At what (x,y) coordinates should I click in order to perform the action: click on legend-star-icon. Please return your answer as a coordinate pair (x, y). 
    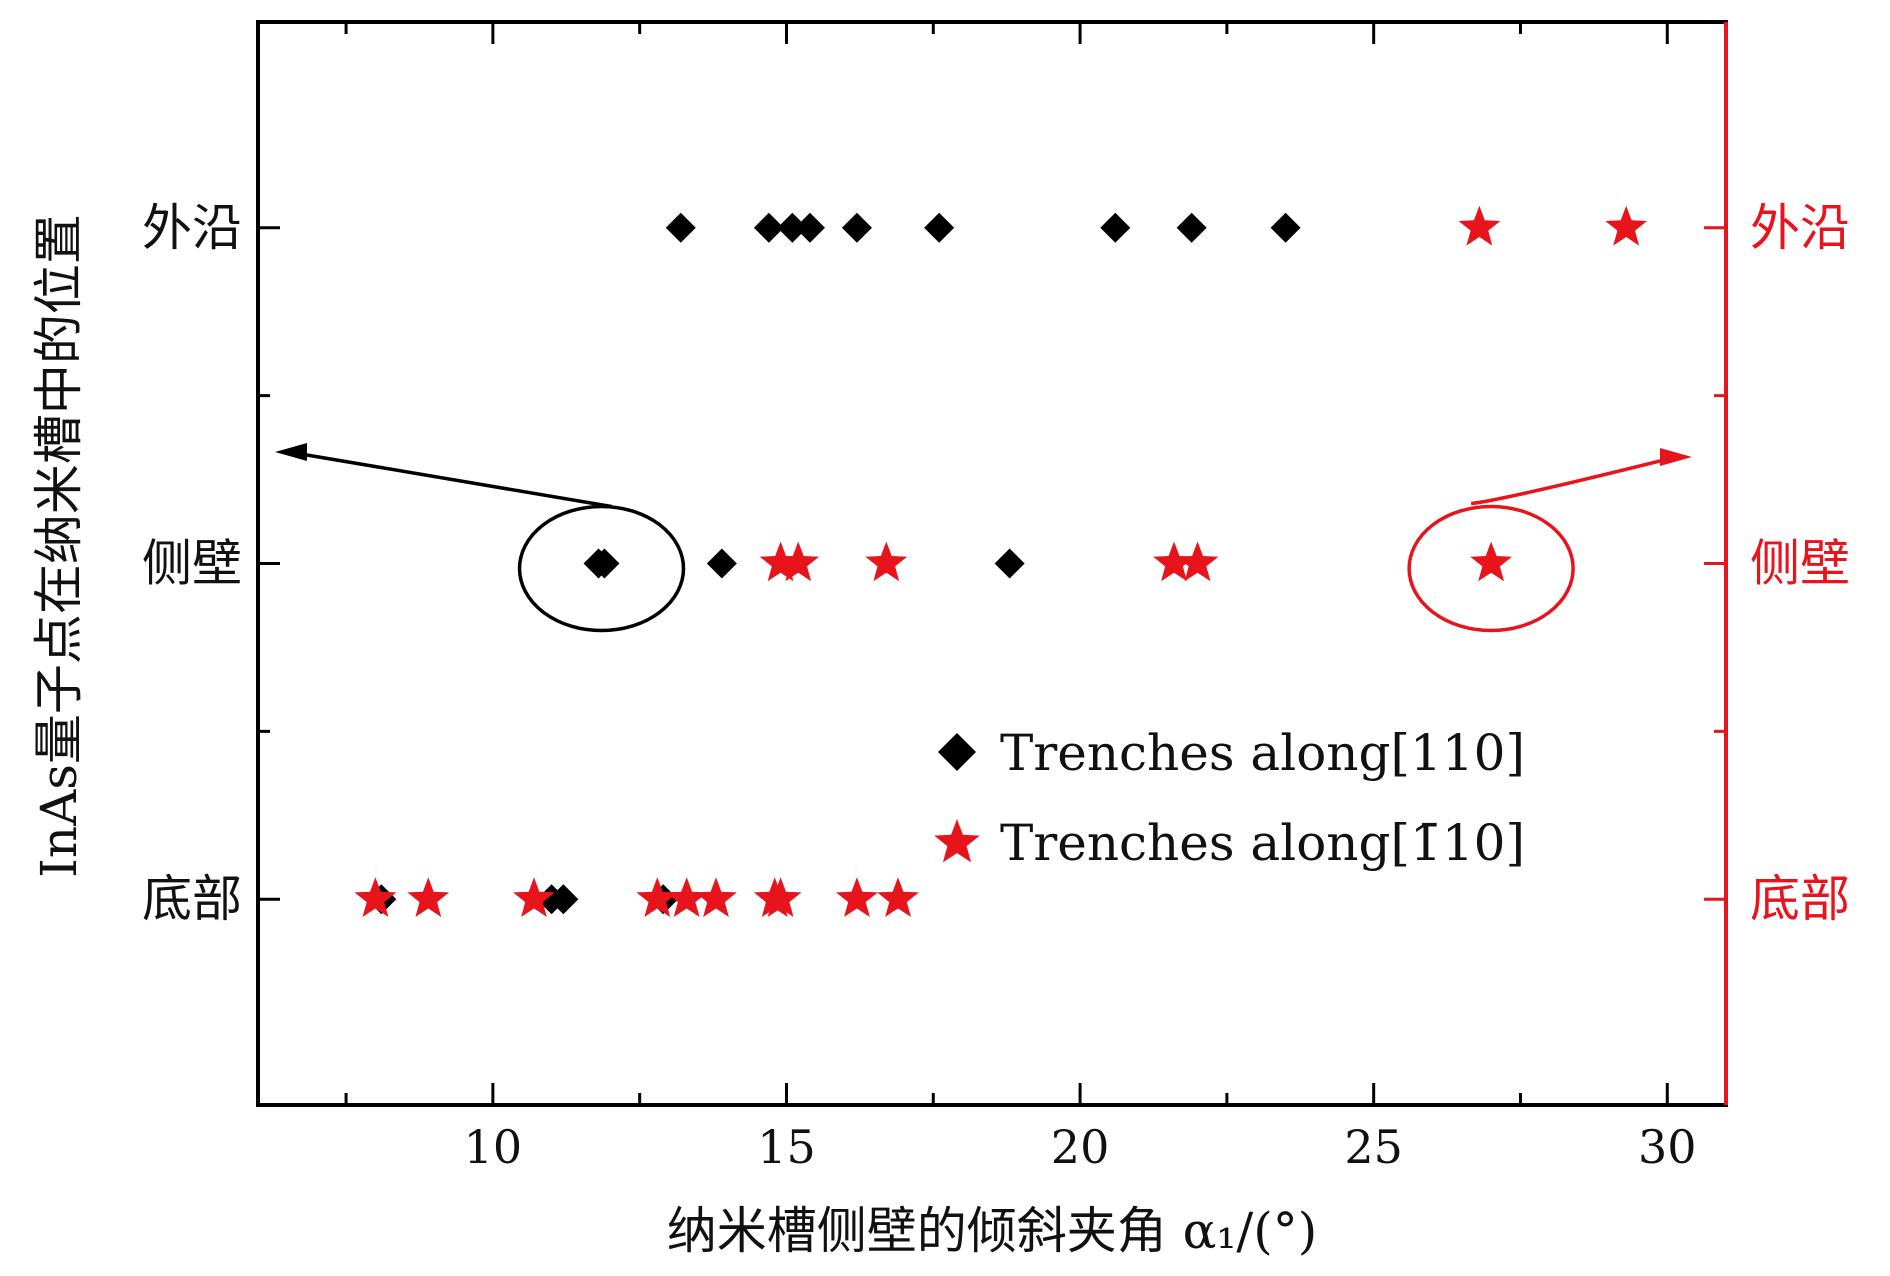
    Looking at the image, I should click on (957, 841).